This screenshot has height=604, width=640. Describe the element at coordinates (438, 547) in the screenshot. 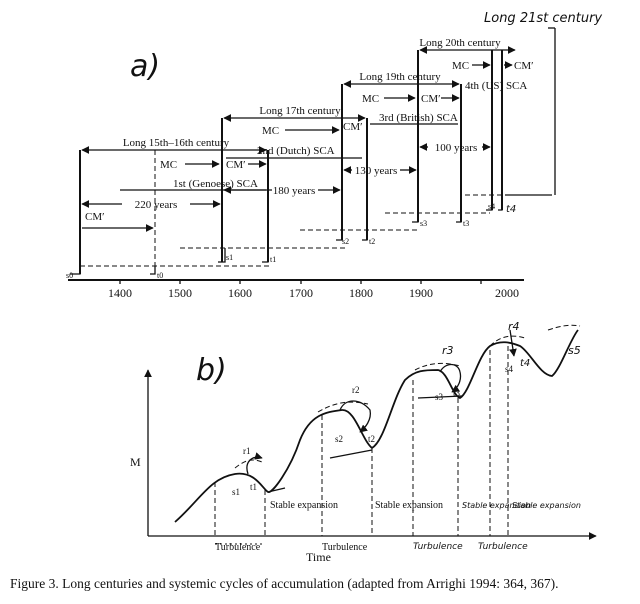

I see `label-turbulence-3: Turbulence` at that location.